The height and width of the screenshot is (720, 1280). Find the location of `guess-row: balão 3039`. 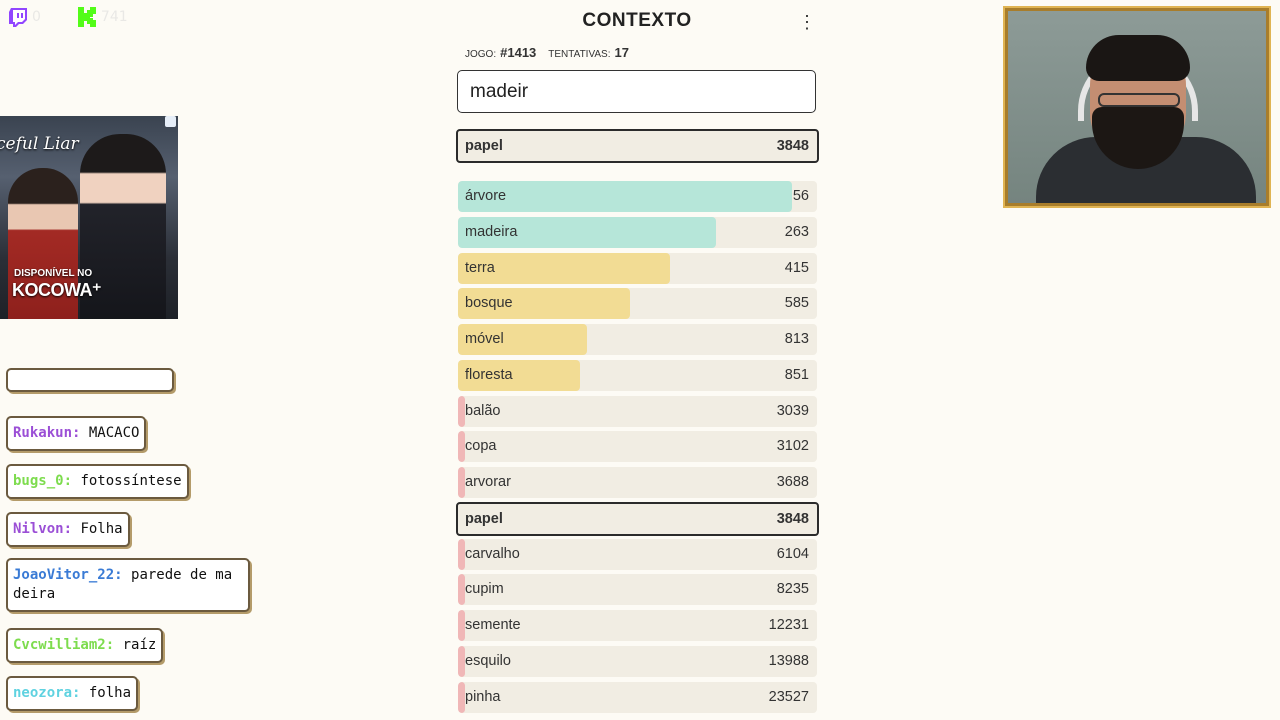

guess-row: balão 3039 is located at coordinates (637, 411).